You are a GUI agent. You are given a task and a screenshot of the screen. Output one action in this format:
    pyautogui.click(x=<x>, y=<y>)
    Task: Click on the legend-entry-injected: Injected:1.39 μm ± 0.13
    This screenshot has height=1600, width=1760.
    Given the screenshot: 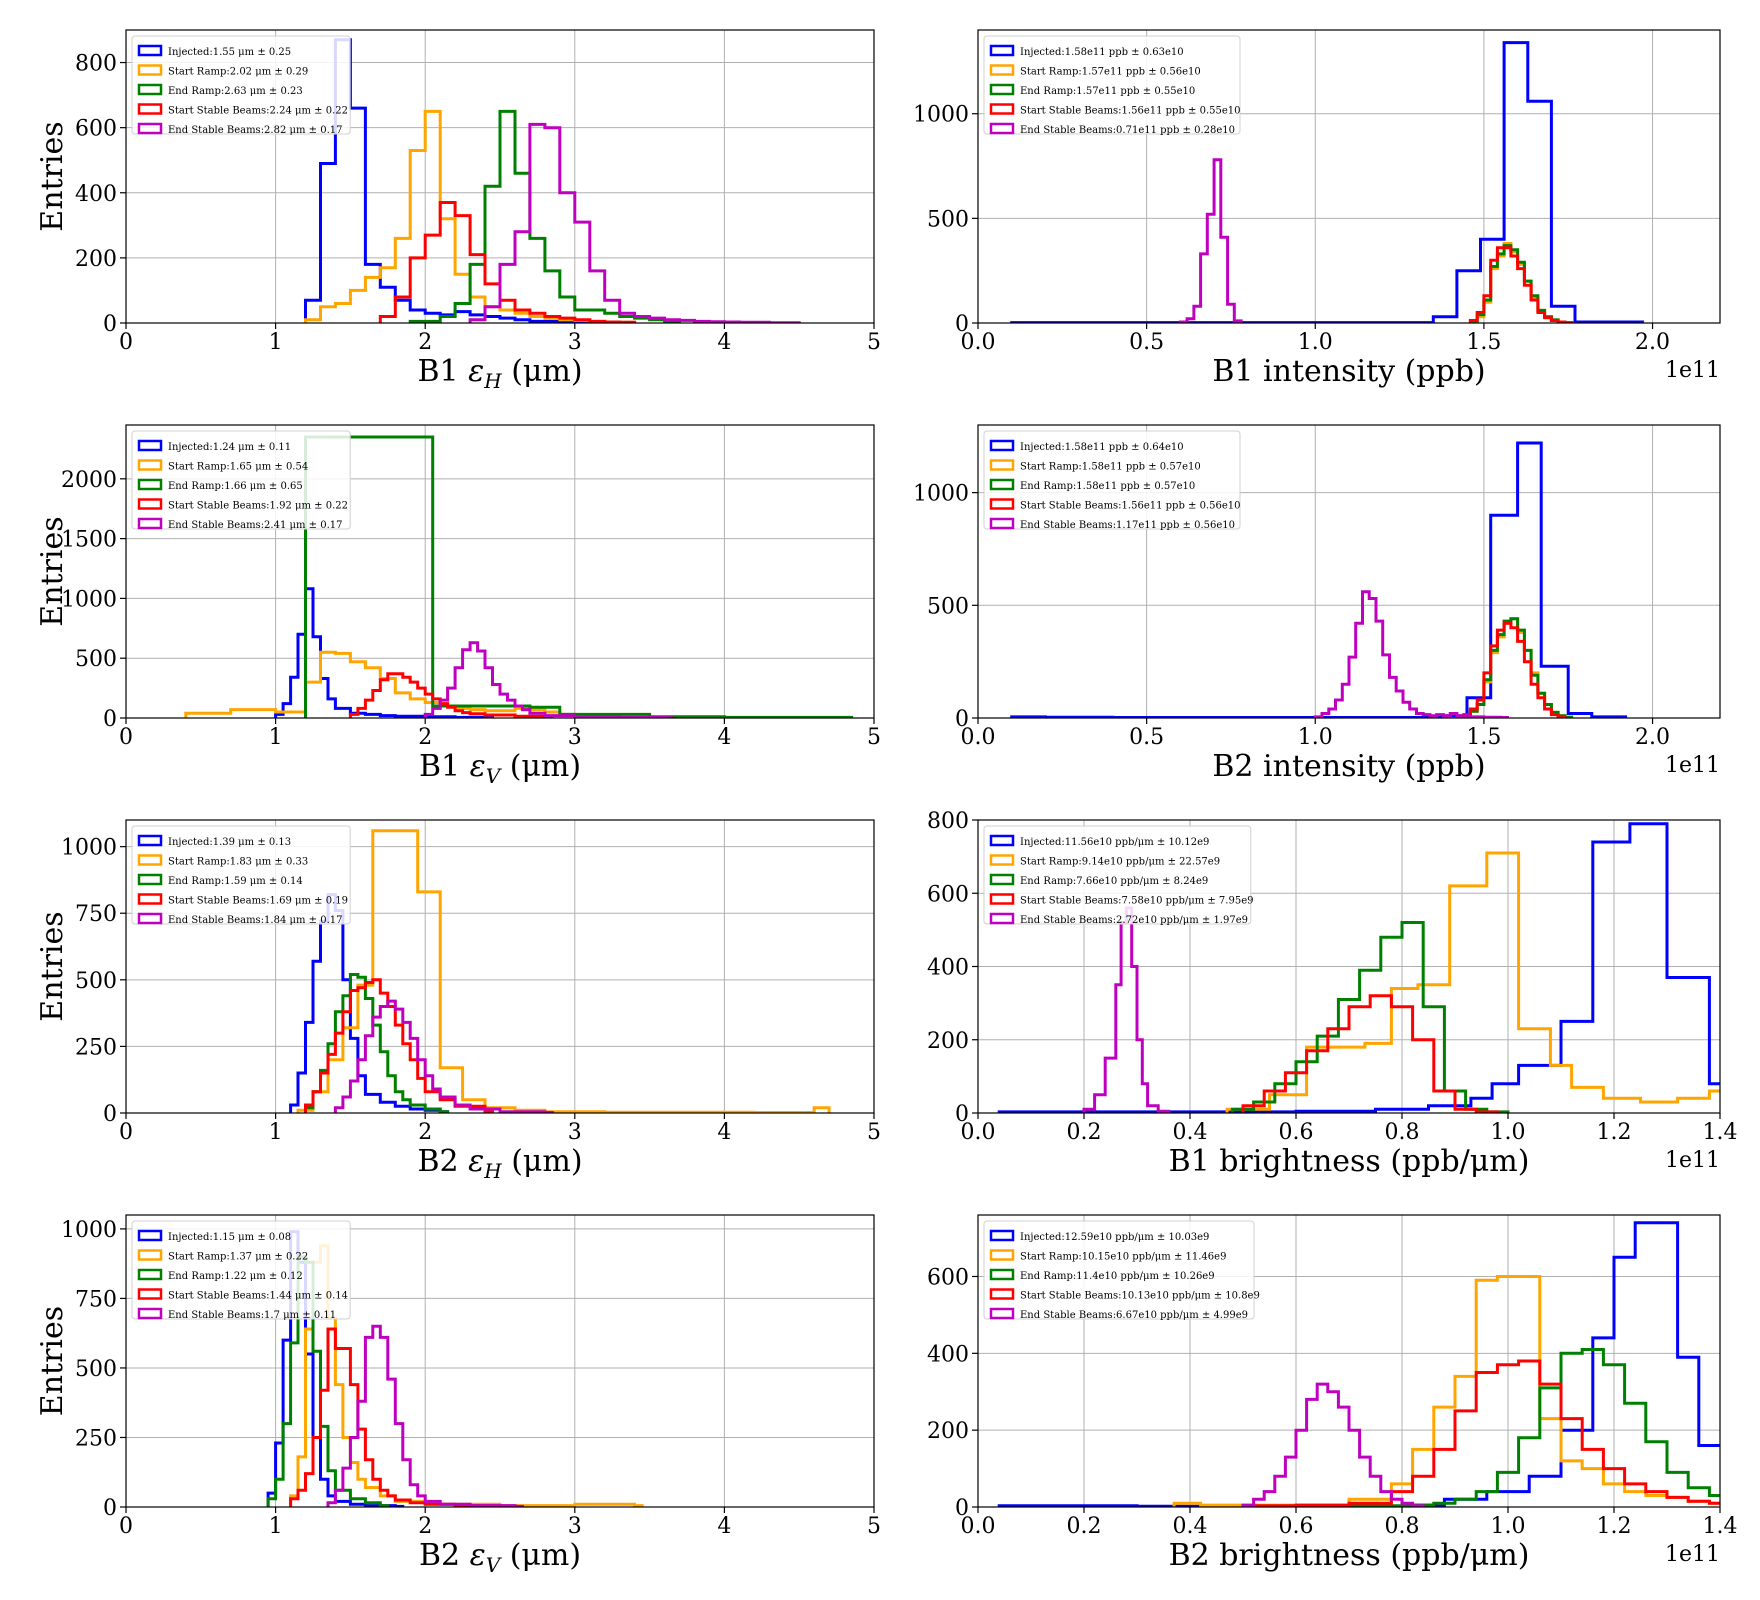 What is the action you would take?
    pyautogui.click(x=229, y=842)
    